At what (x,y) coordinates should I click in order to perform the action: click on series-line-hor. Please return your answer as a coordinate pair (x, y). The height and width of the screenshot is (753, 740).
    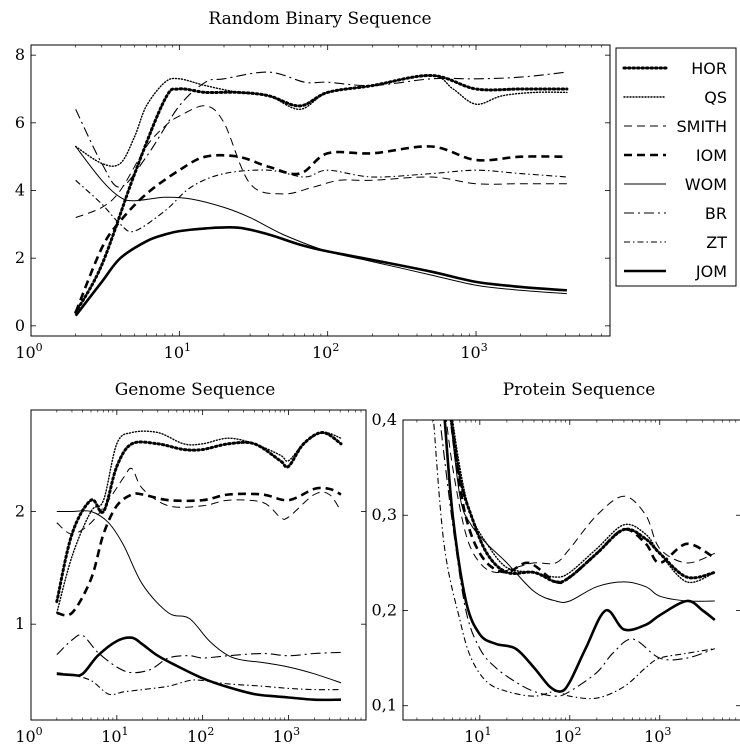
    Looking at the image, I should click on (199, 517).